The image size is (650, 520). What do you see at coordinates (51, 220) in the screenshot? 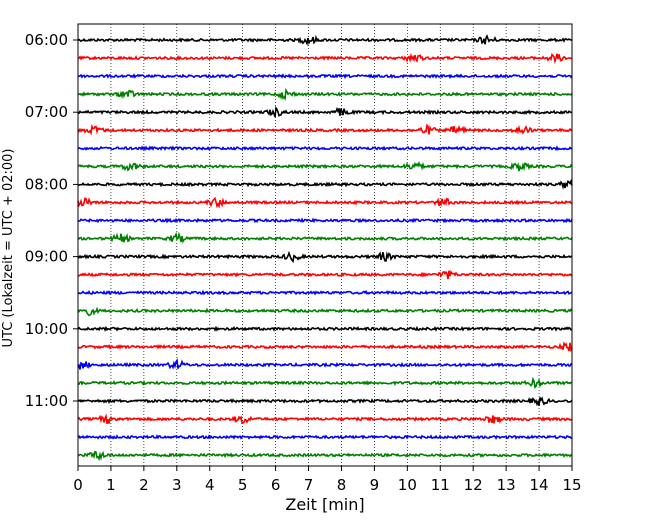
I see `y-axis-ticks: 06:00 07:00 08:00 09:00 10:00 11:00` at bounding box center [51, 220].